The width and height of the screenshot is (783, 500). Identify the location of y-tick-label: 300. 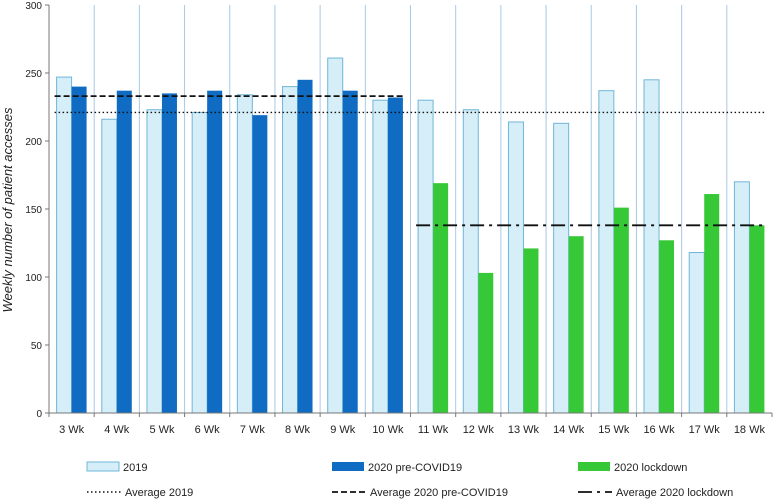
(33, 6).